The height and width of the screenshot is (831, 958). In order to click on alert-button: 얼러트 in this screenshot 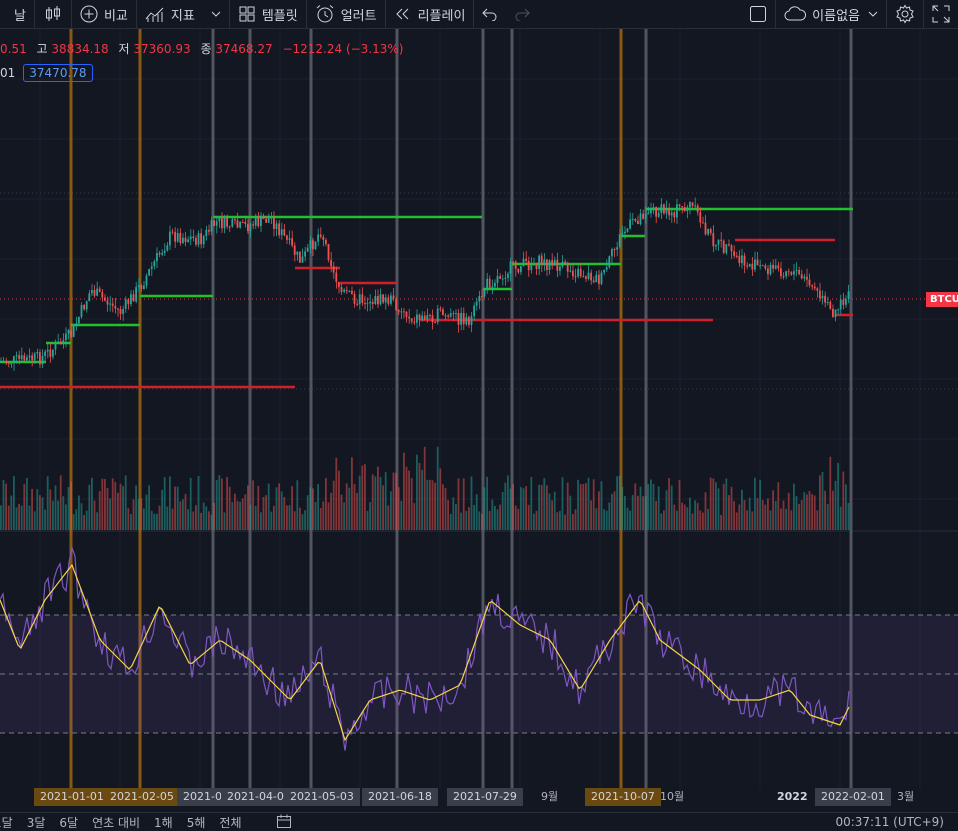, I will do `click(346, 14)`.